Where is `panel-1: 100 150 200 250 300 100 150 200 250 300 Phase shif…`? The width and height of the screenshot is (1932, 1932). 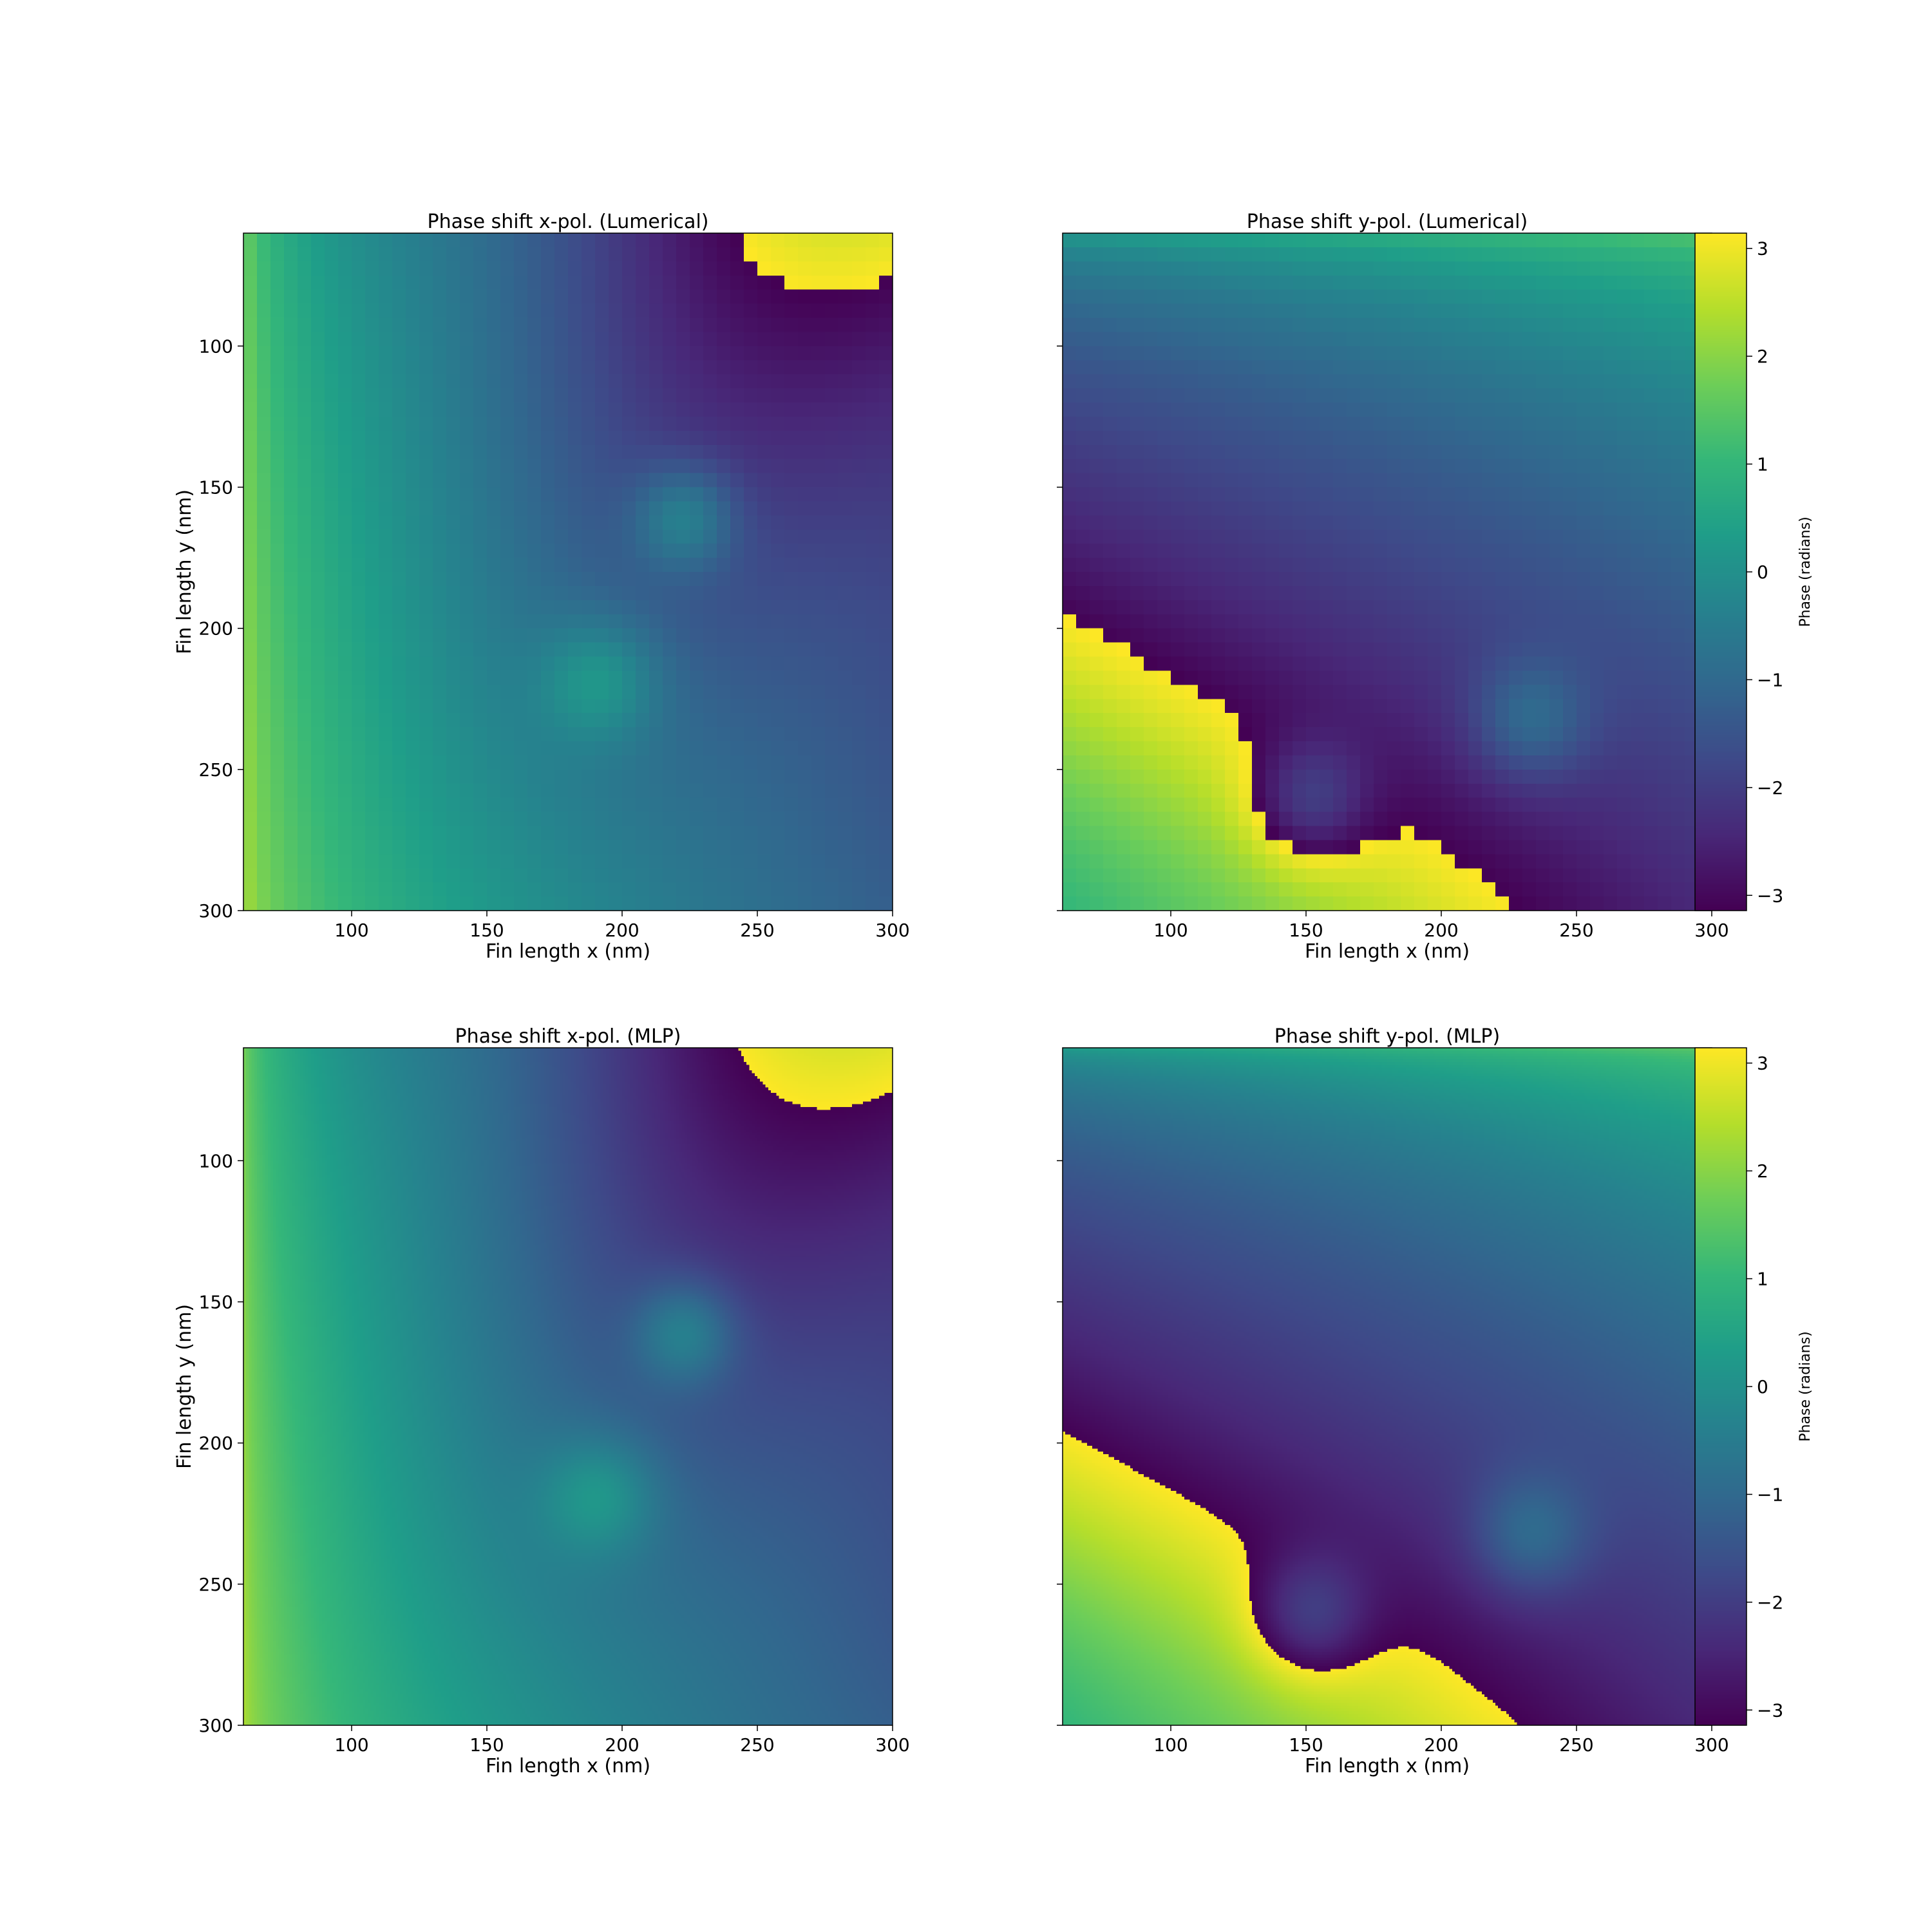
panel-1: 100 150 200 250 300 100 150 200 250 300 Phase shif… is located at coordinates (541, 587).